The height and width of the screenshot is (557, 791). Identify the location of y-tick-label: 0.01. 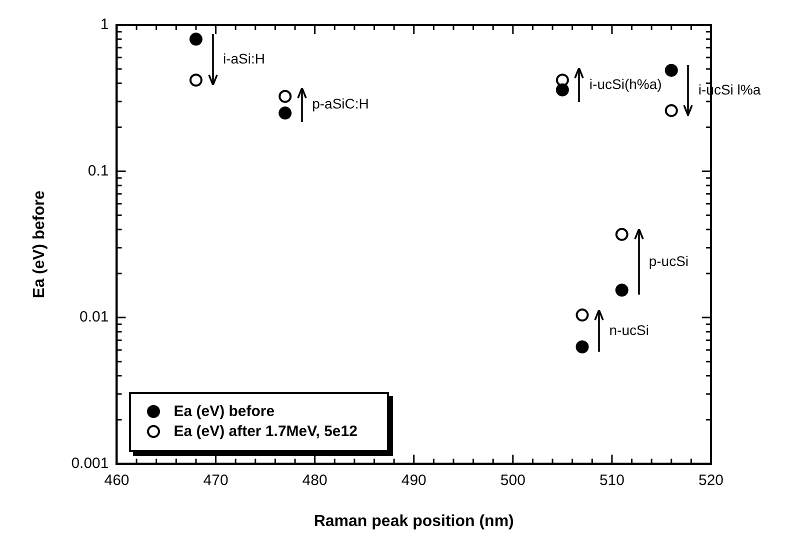
(94, 317).